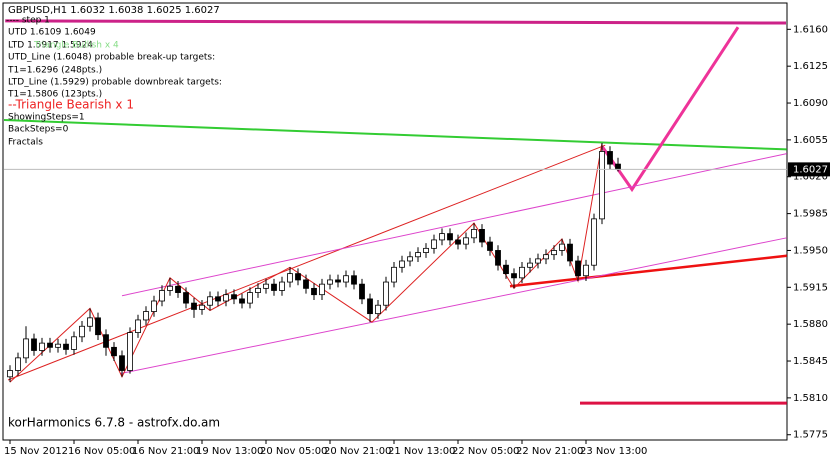  What do you see at coordinates (810, 361) in the screenshot?
I see `y-tick-label: 1.5845` at bounding box center [810, 361].